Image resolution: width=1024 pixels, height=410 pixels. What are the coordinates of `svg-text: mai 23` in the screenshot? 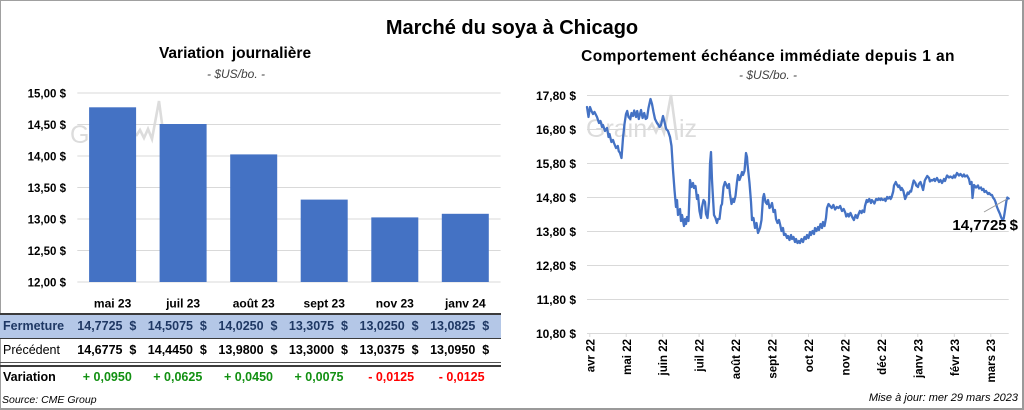 It's located at (113, 304).